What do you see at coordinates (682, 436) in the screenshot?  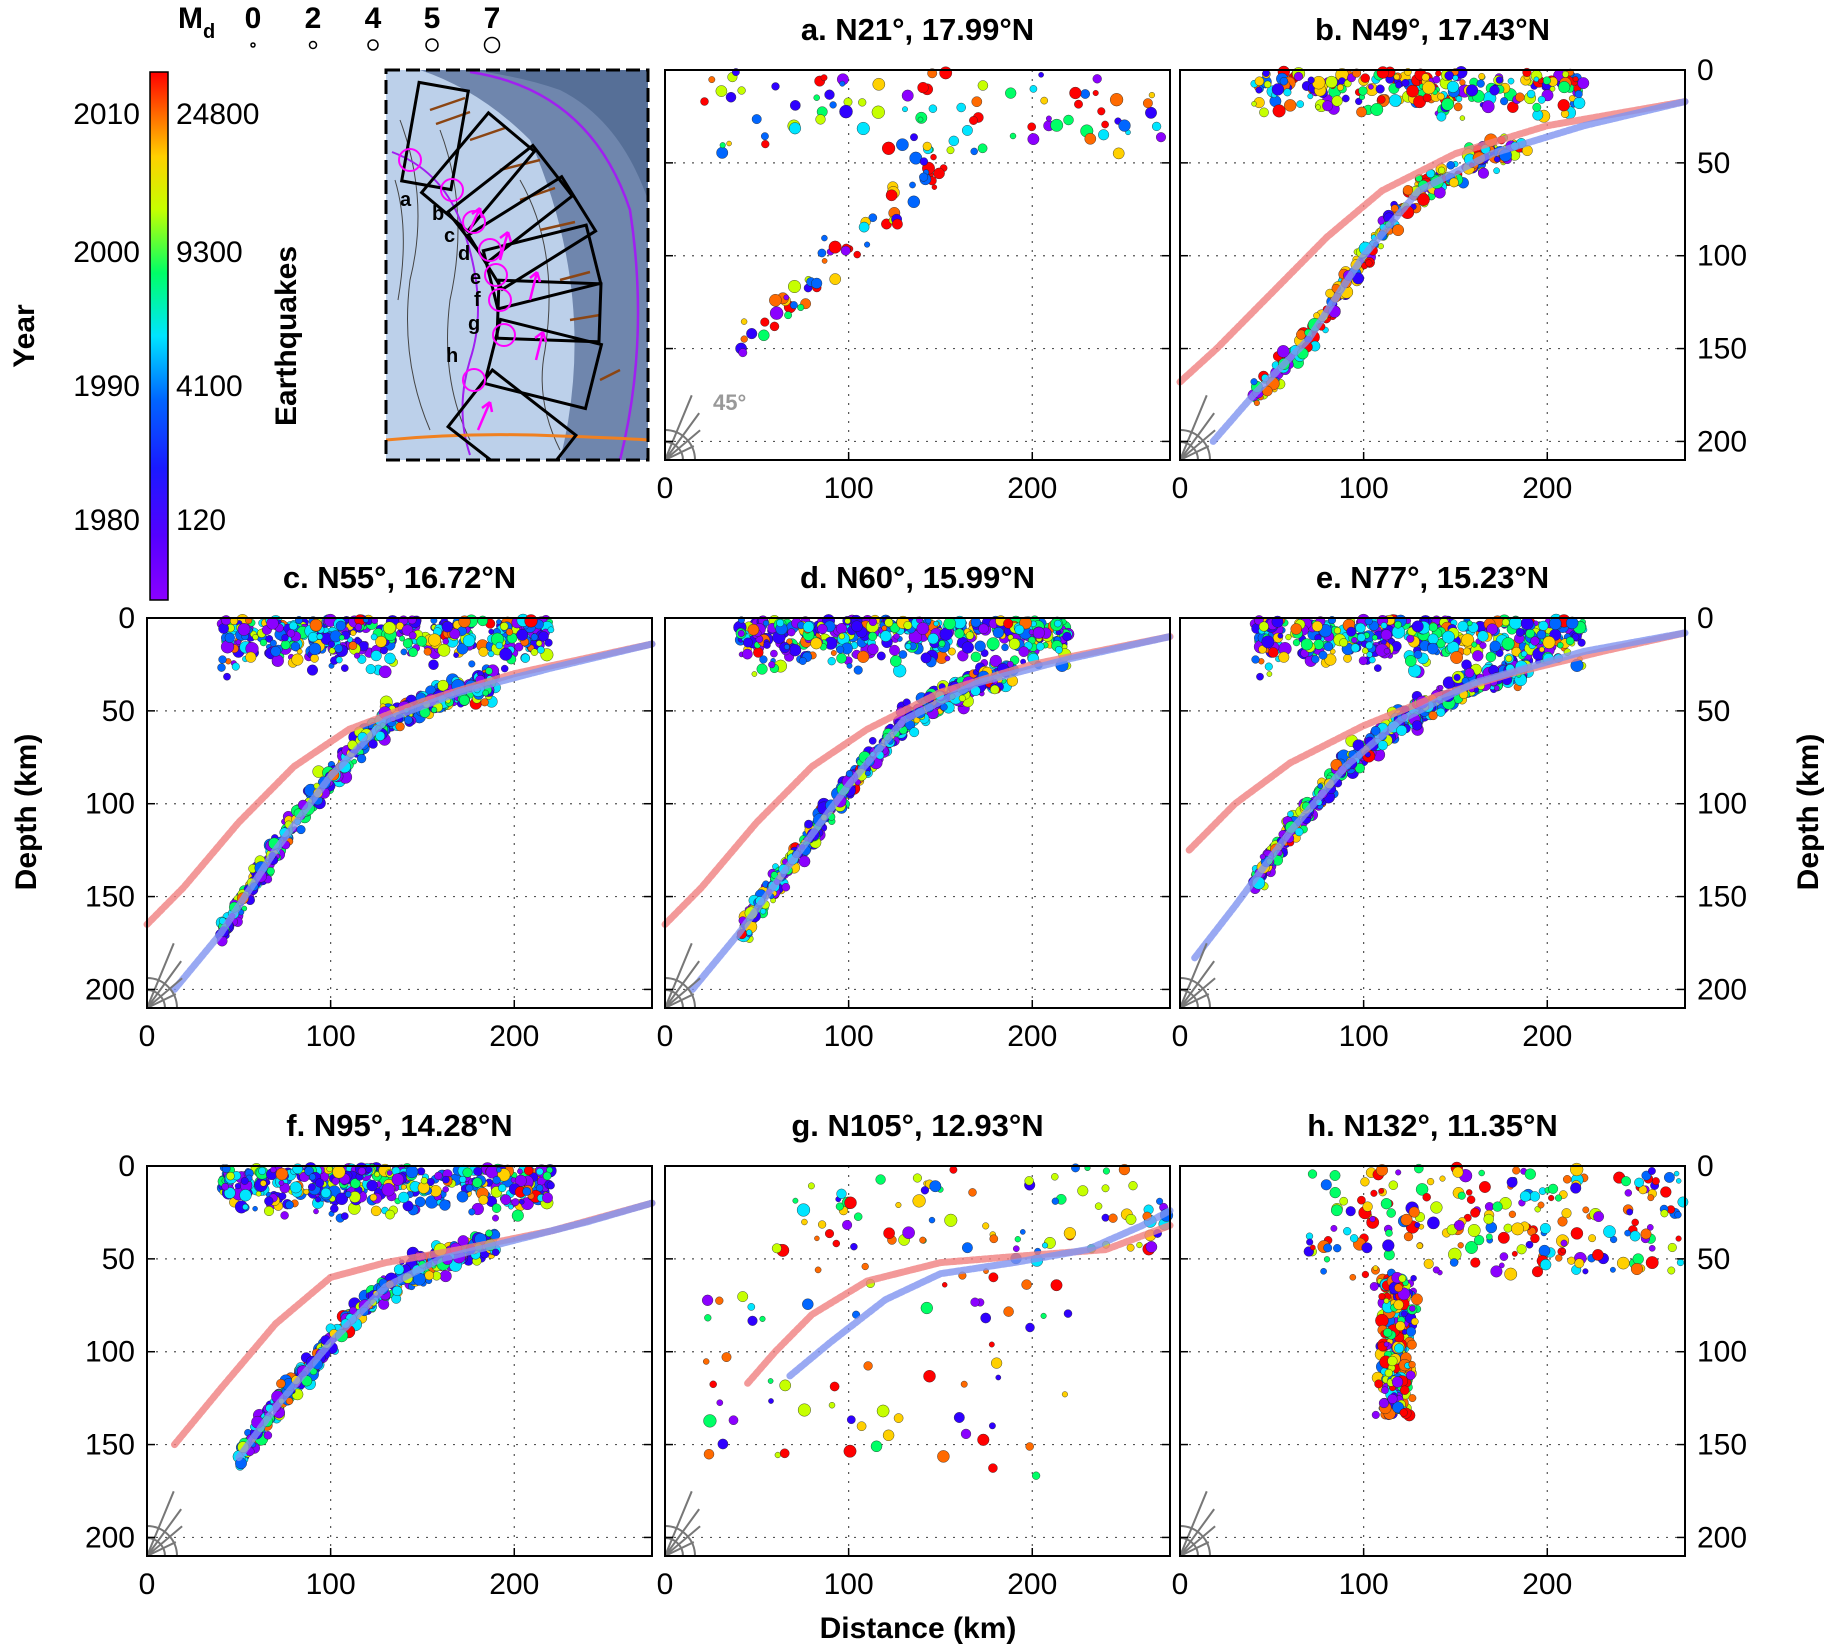 I see `angle-ray` at bounding box center [682, 436].